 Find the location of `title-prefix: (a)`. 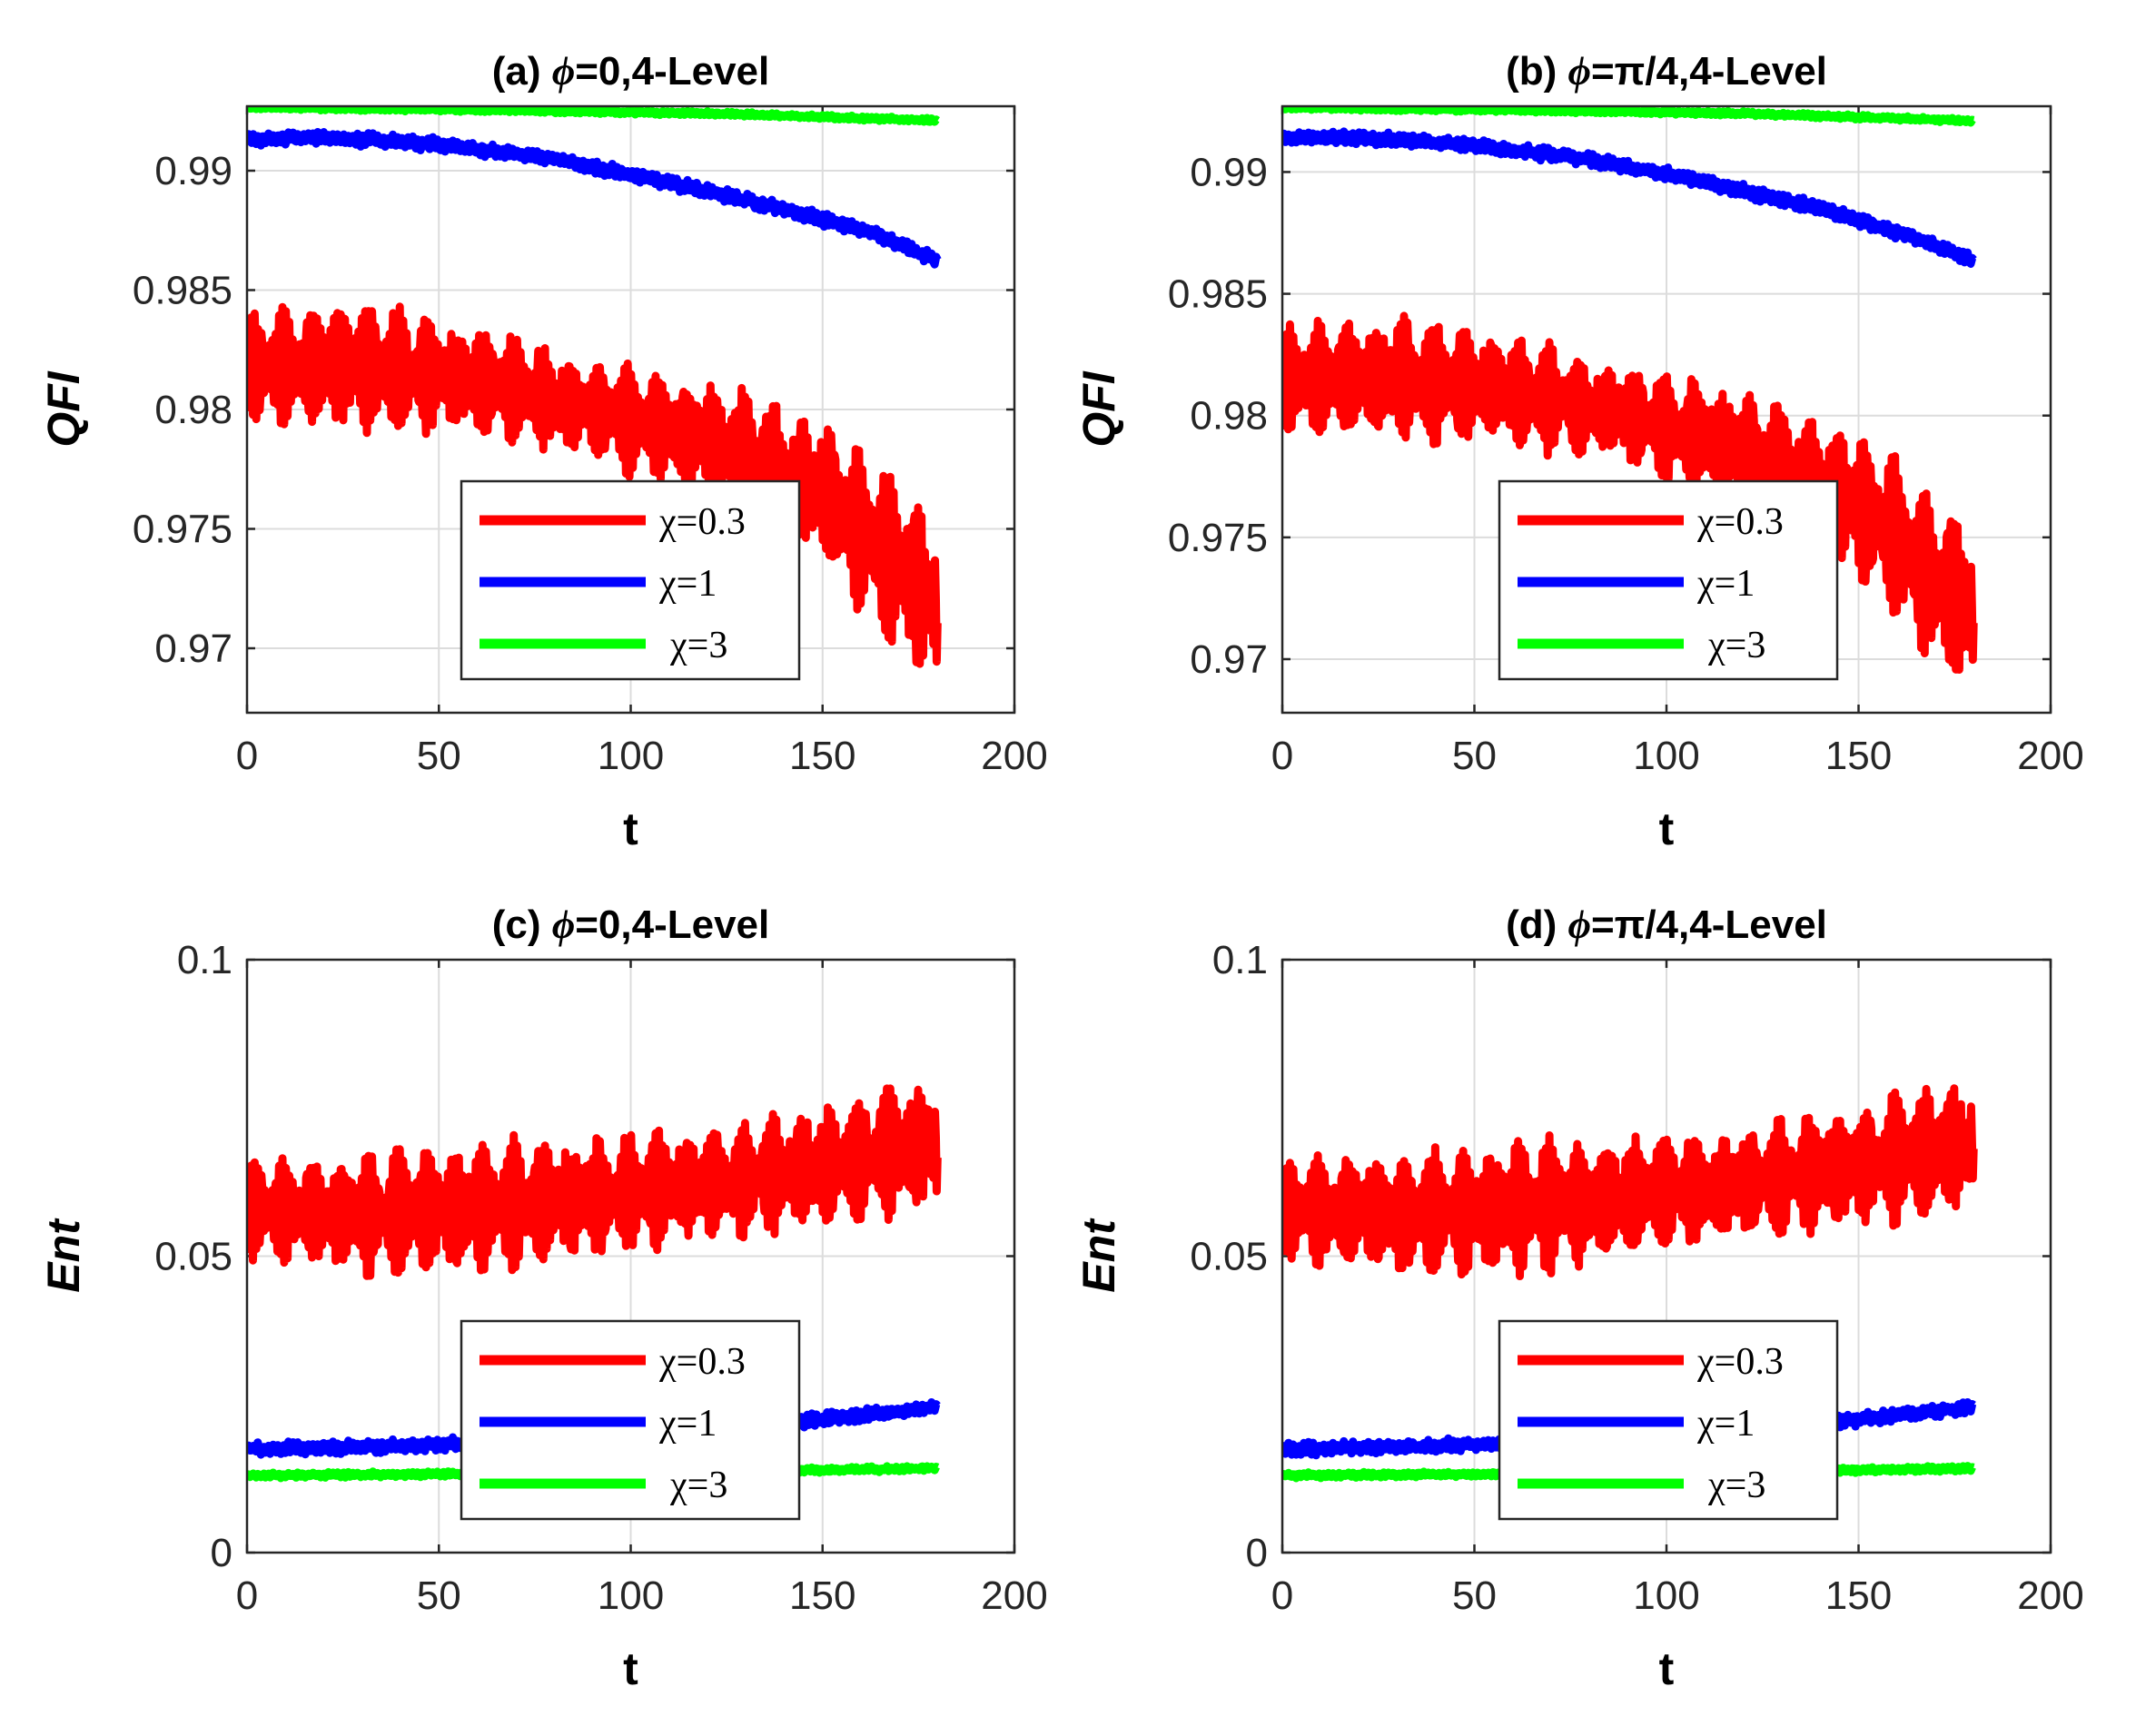

title-prefix: (a) is located at coordinates (522, 71).